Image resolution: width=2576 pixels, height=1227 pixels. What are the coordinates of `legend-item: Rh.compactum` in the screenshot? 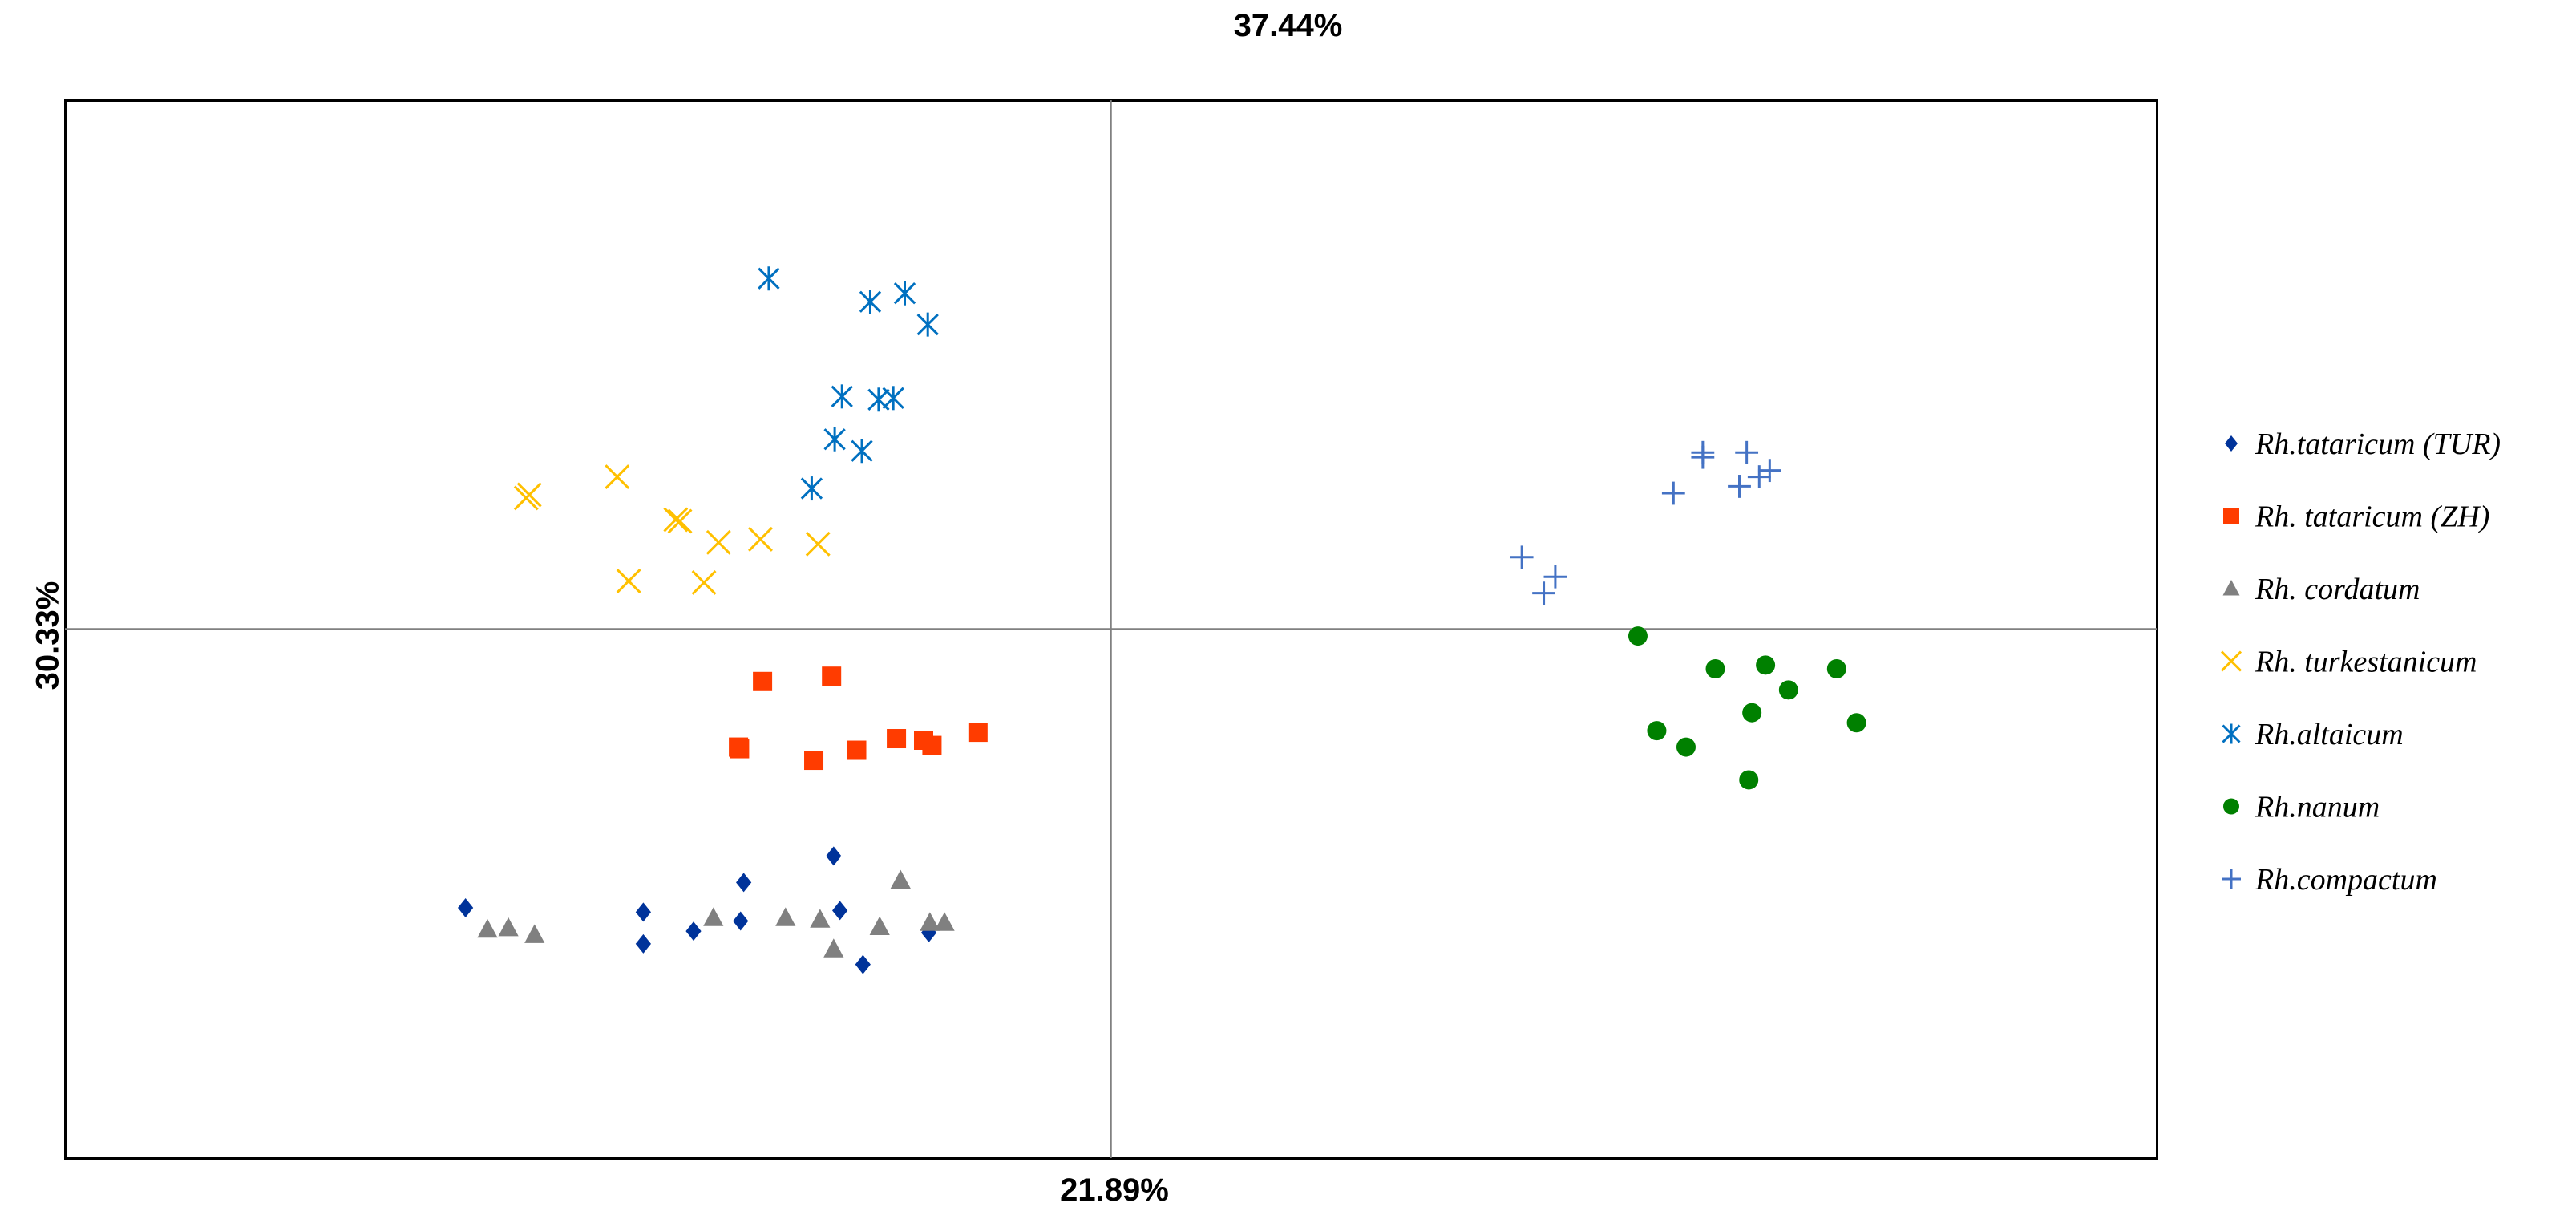 It's located at (2329, 880).